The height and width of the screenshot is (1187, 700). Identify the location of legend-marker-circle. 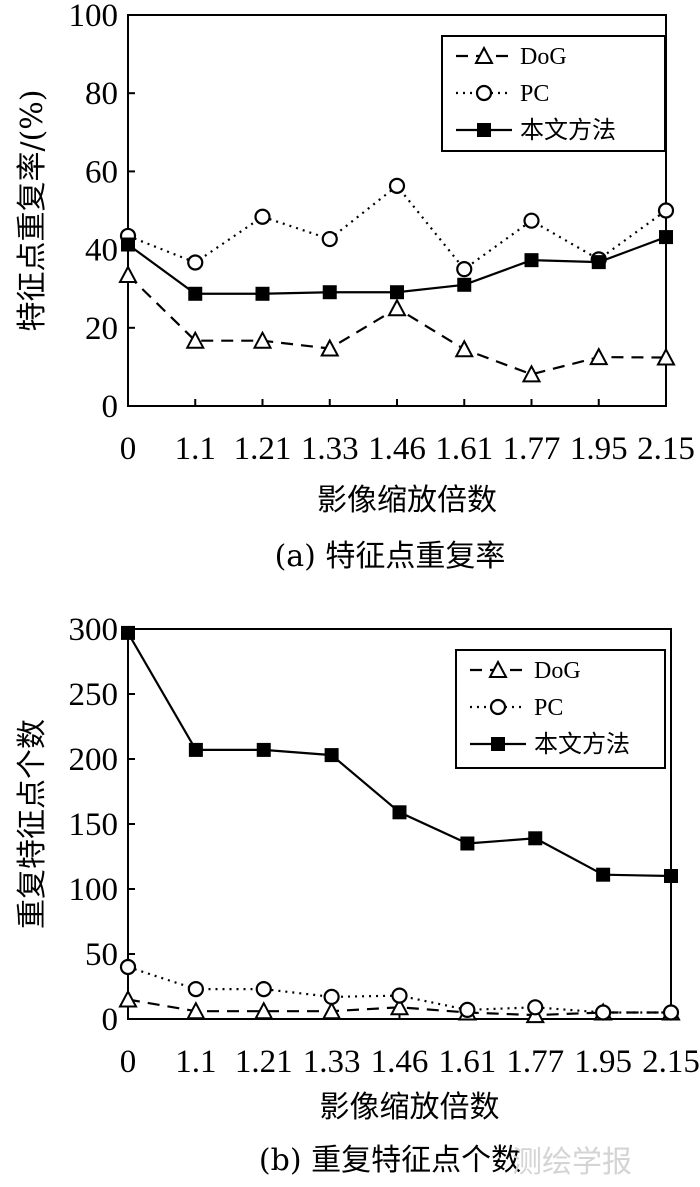
(484, 93).